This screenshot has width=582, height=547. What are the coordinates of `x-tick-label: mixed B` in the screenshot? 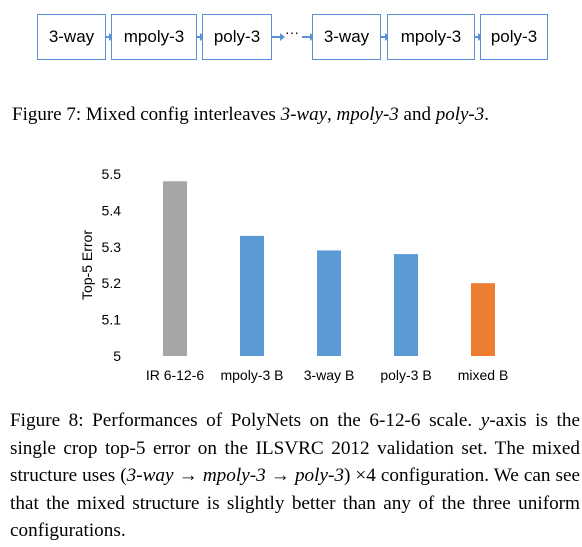 It's located at (483, 375).